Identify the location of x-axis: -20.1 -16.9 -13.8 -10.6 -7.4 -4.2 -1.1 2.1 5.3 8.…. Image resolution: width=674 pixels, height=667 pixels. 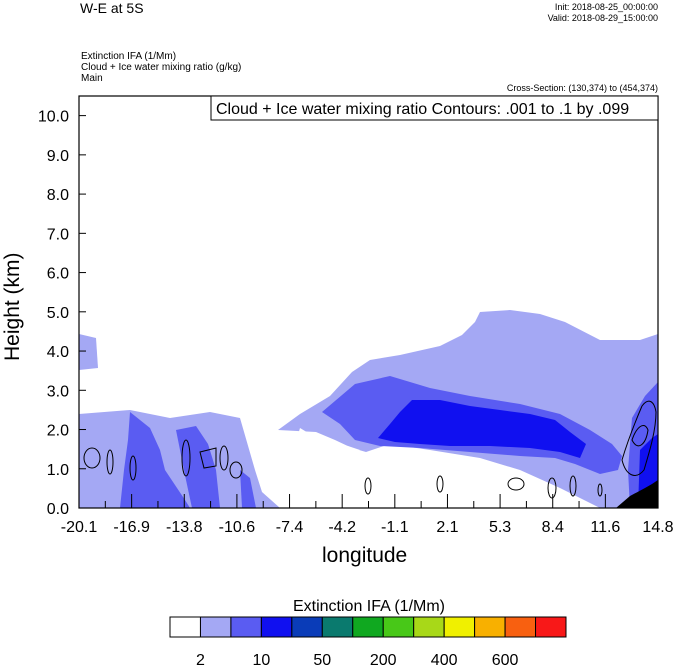
(367, 515).